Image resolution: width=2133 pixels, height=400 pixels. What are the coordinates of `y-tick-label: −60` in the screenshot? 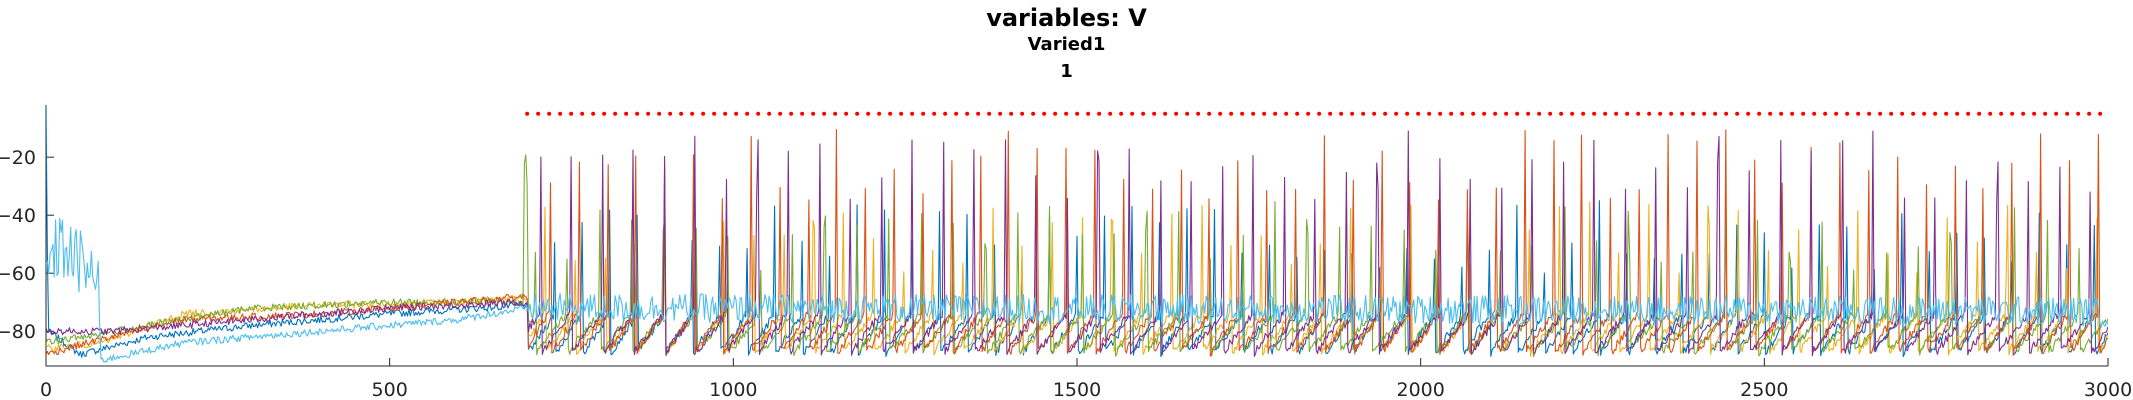 It's located at (18, 274).